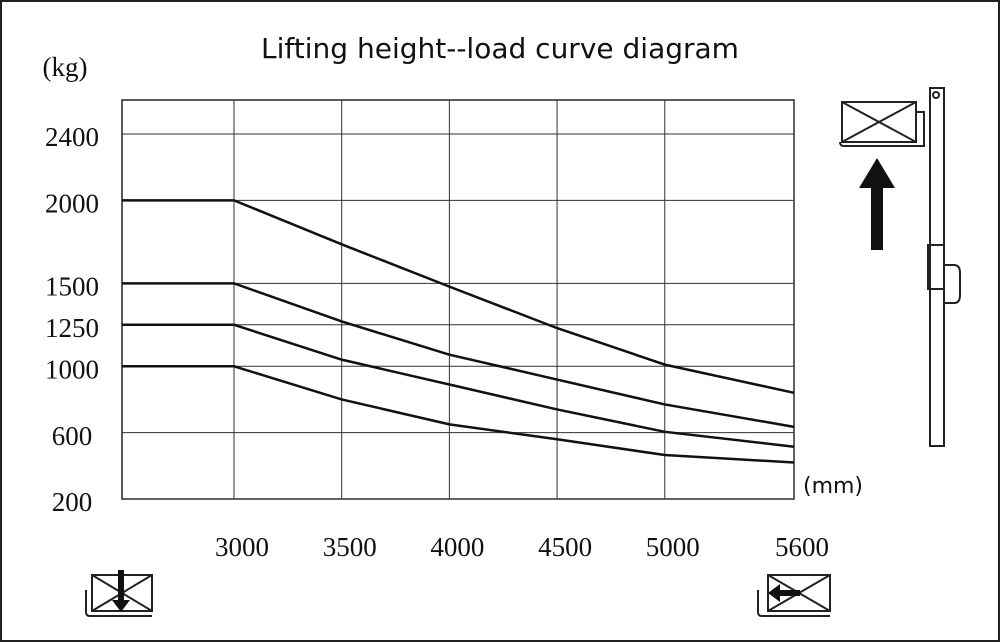 The image size is (1000, 642). Describe the element at coordinates (72, 204) in the screenshot. I see `y-tick-label: 2000` at that location.